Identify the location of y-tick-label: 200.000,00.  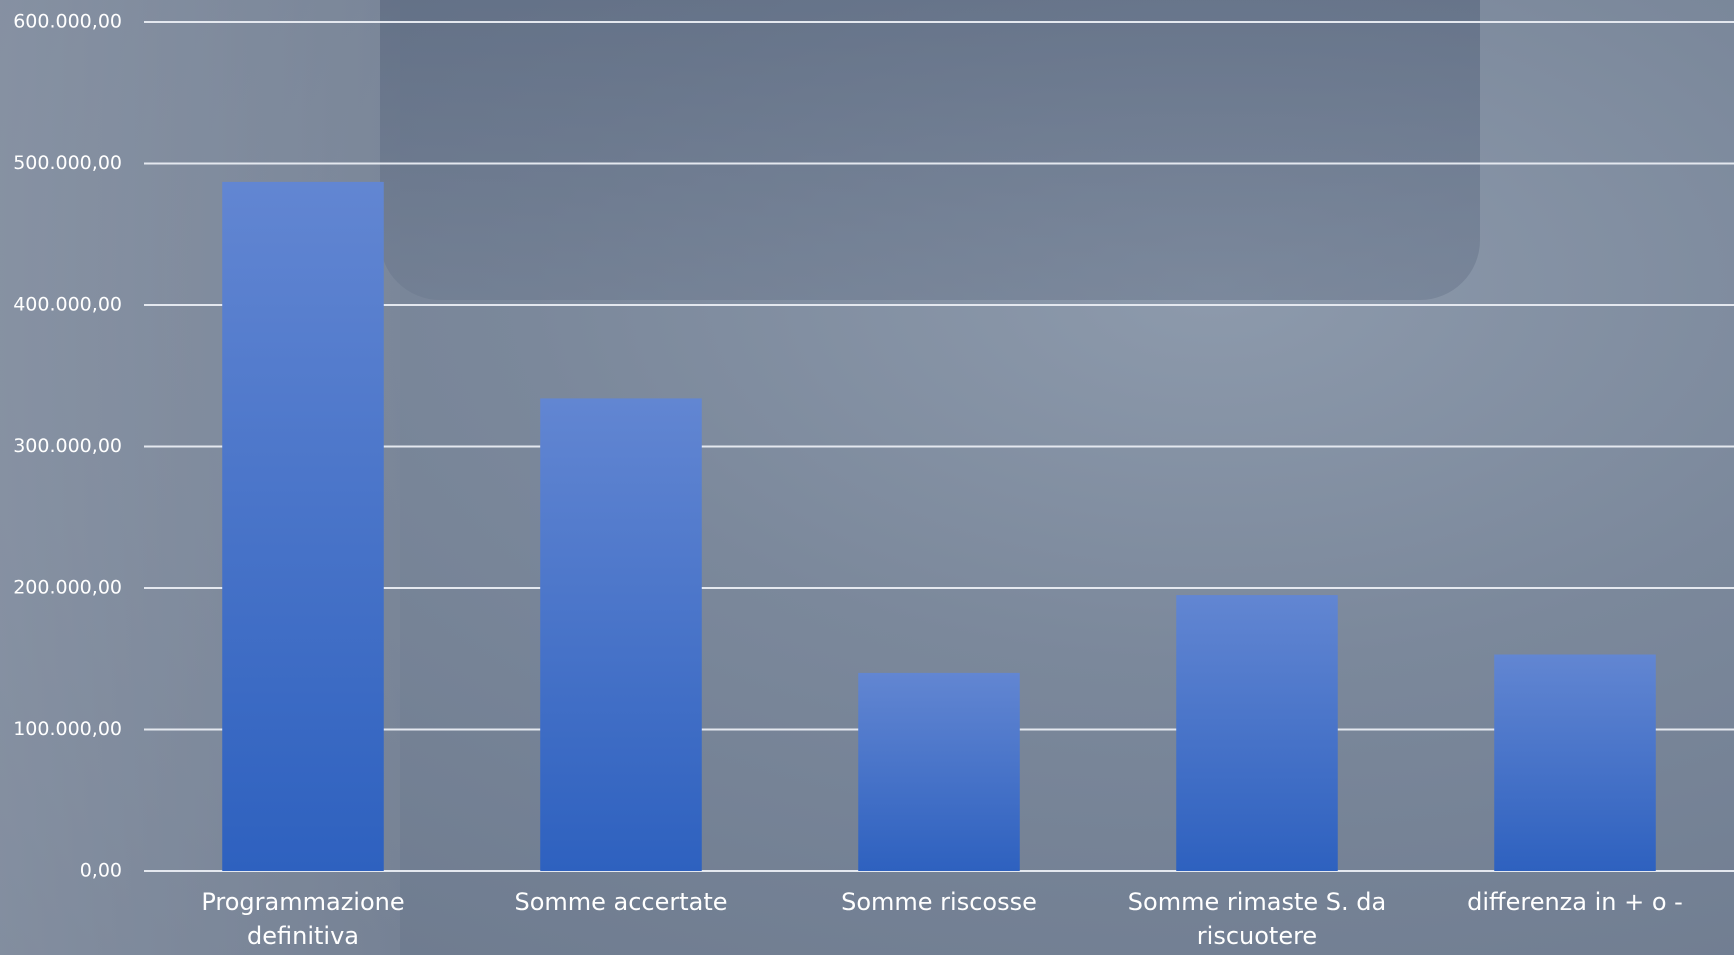
(67, 588).